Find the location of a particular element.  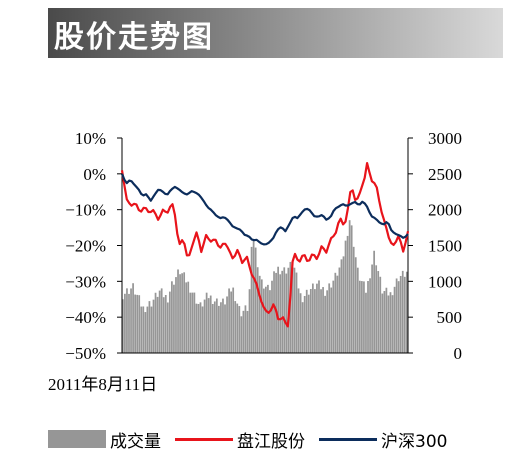

right-tick-label: 0 is located at coordinates (458, 353).